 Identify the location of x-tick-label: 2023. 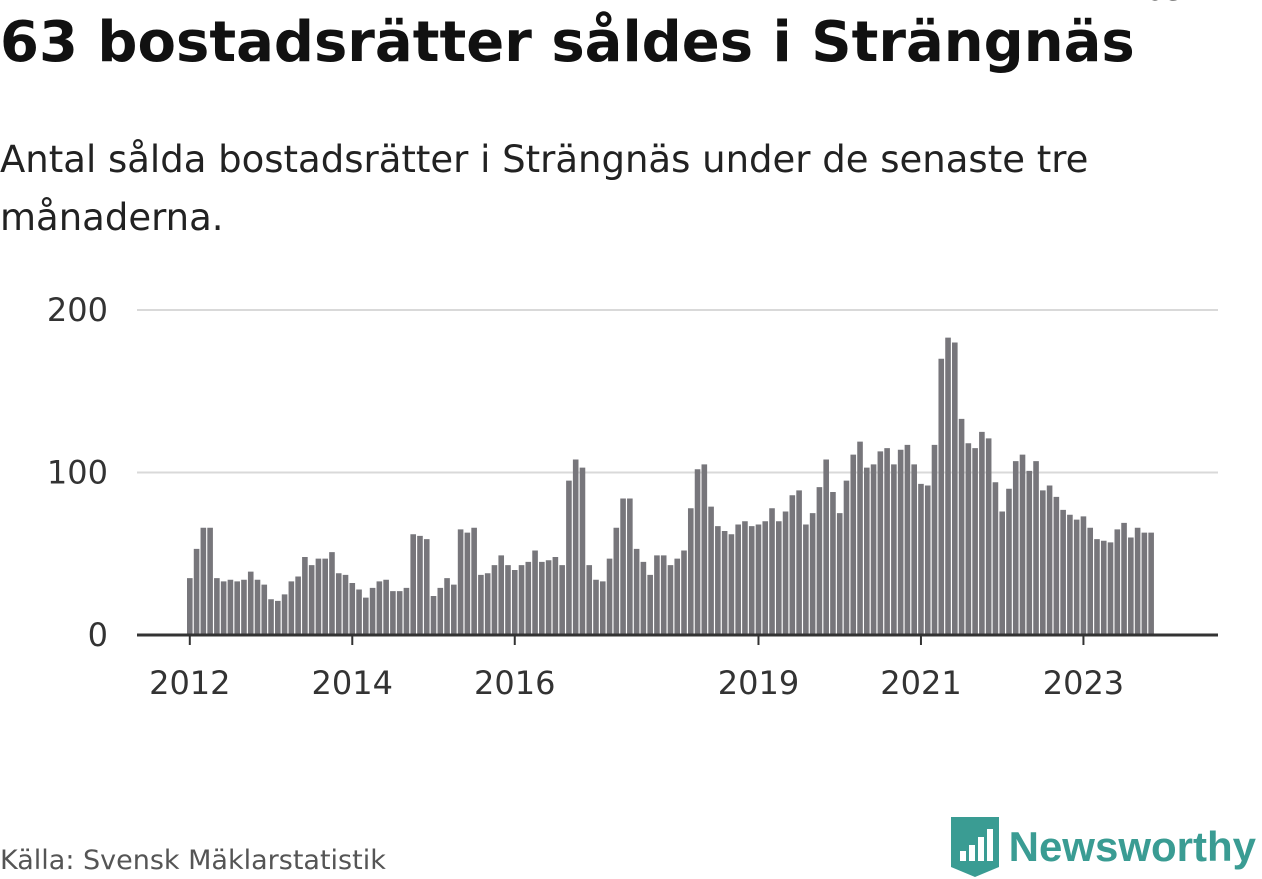
(1083, 683).